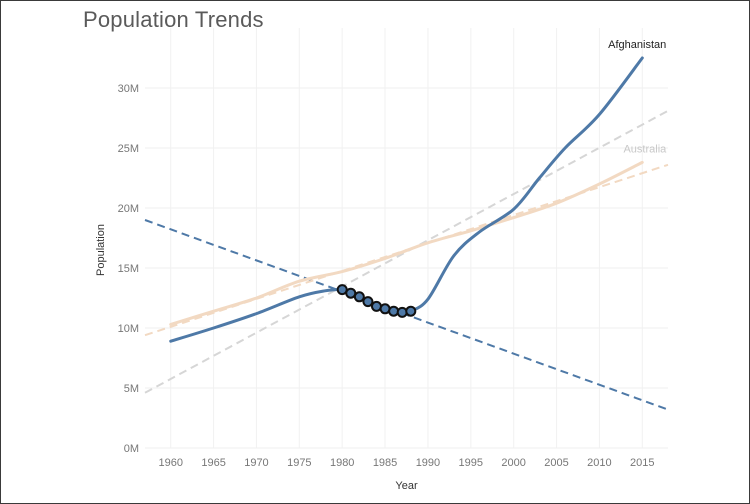 The width and height of the screenshot is (750, 504). What do you see at coordinates (101, 250) in the screenshot?
I see `y-axis-title: Population` at bounding box center [101, 250].